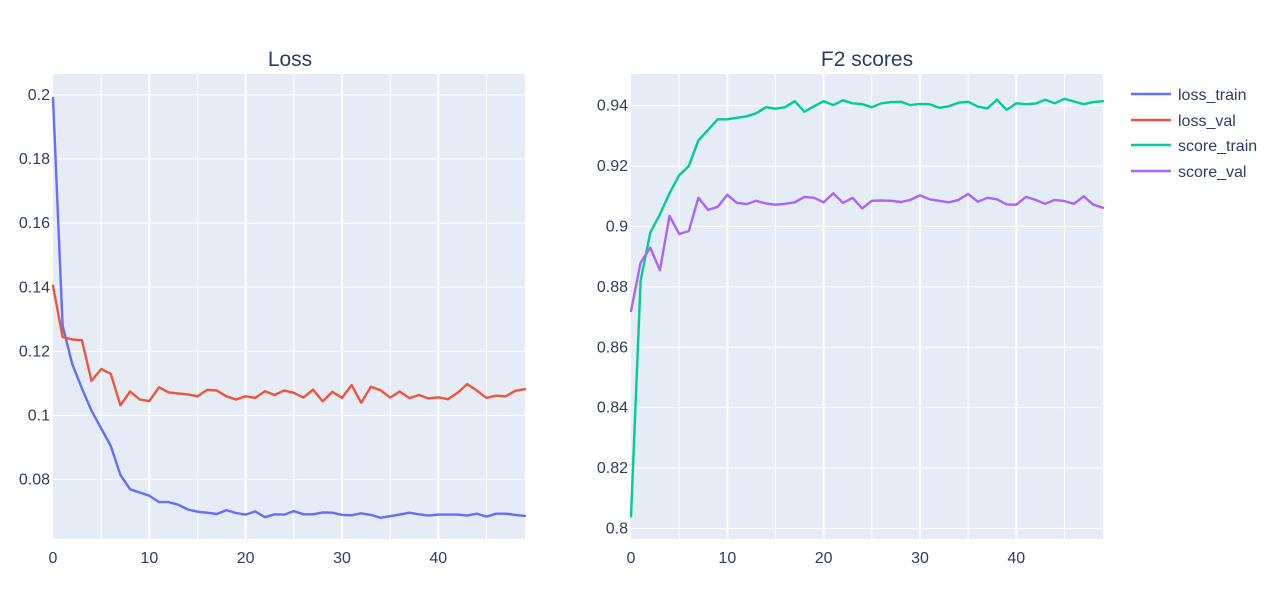 The height and width of the screenshot is (602, 1285). I want to click on f2-scores-y-tick-label: 0.9, so click(617, 226).